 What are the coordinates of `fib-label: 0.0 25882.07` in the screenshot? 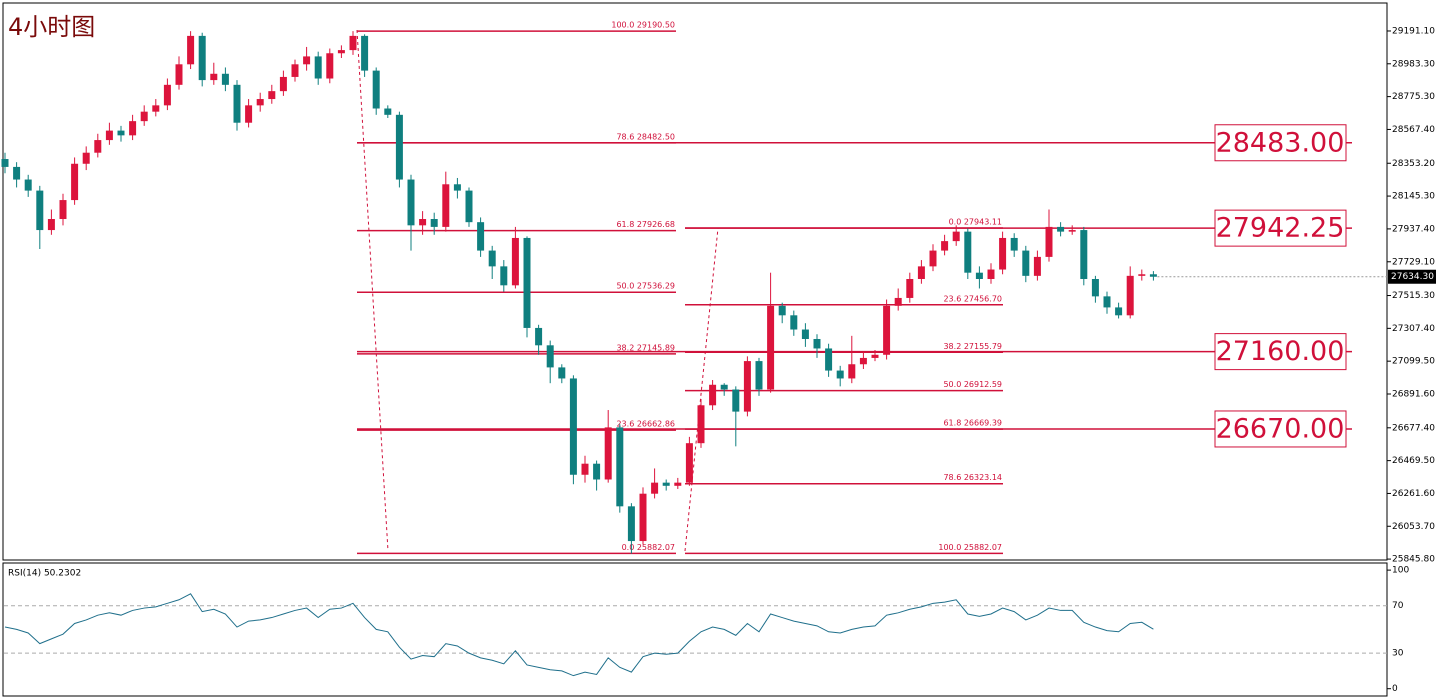 It's located at (648, 547).